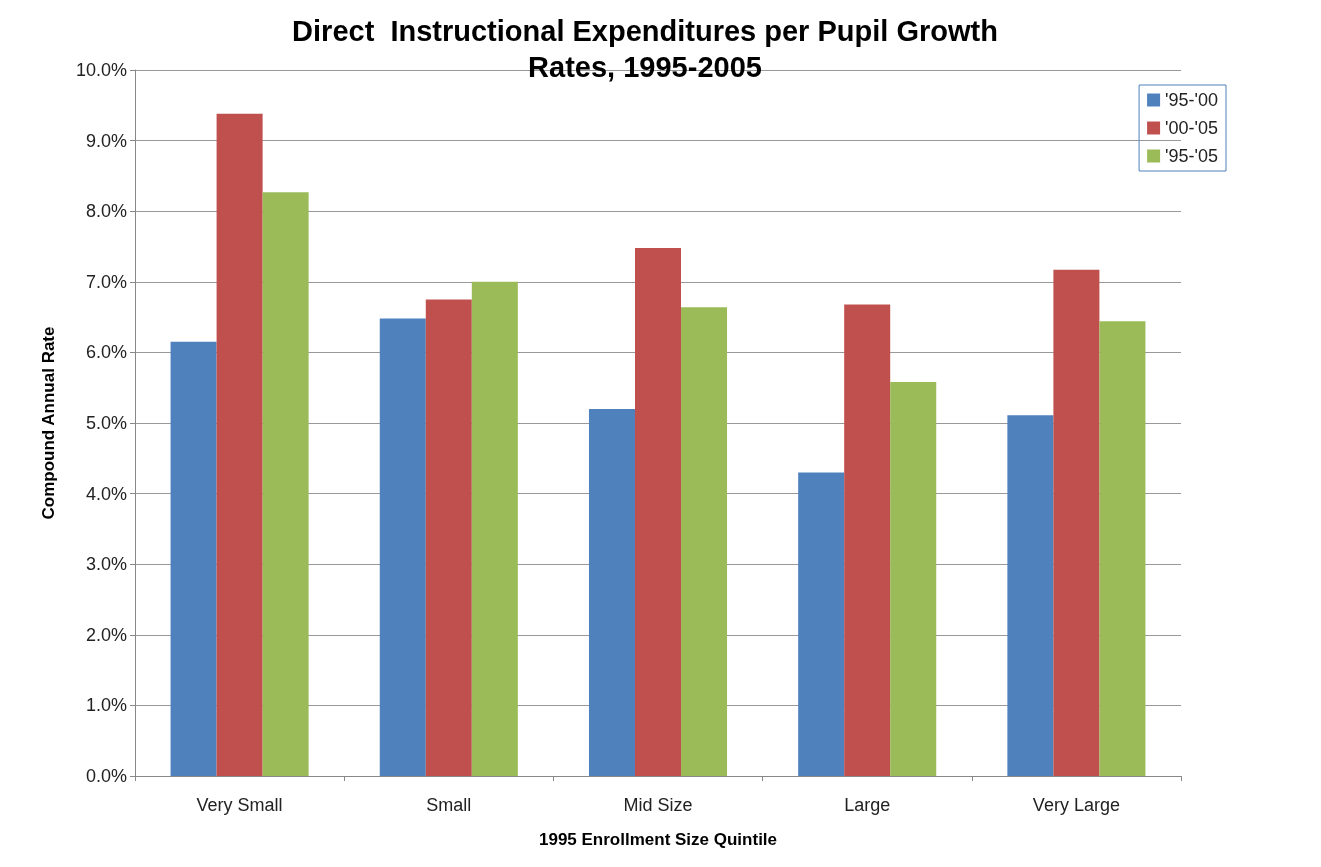 This screenshot has width=1321, height=867. Describe the element at coordinates (106, 493) in the screenshot. I see `y-tick-label: 4.0%` at that location.